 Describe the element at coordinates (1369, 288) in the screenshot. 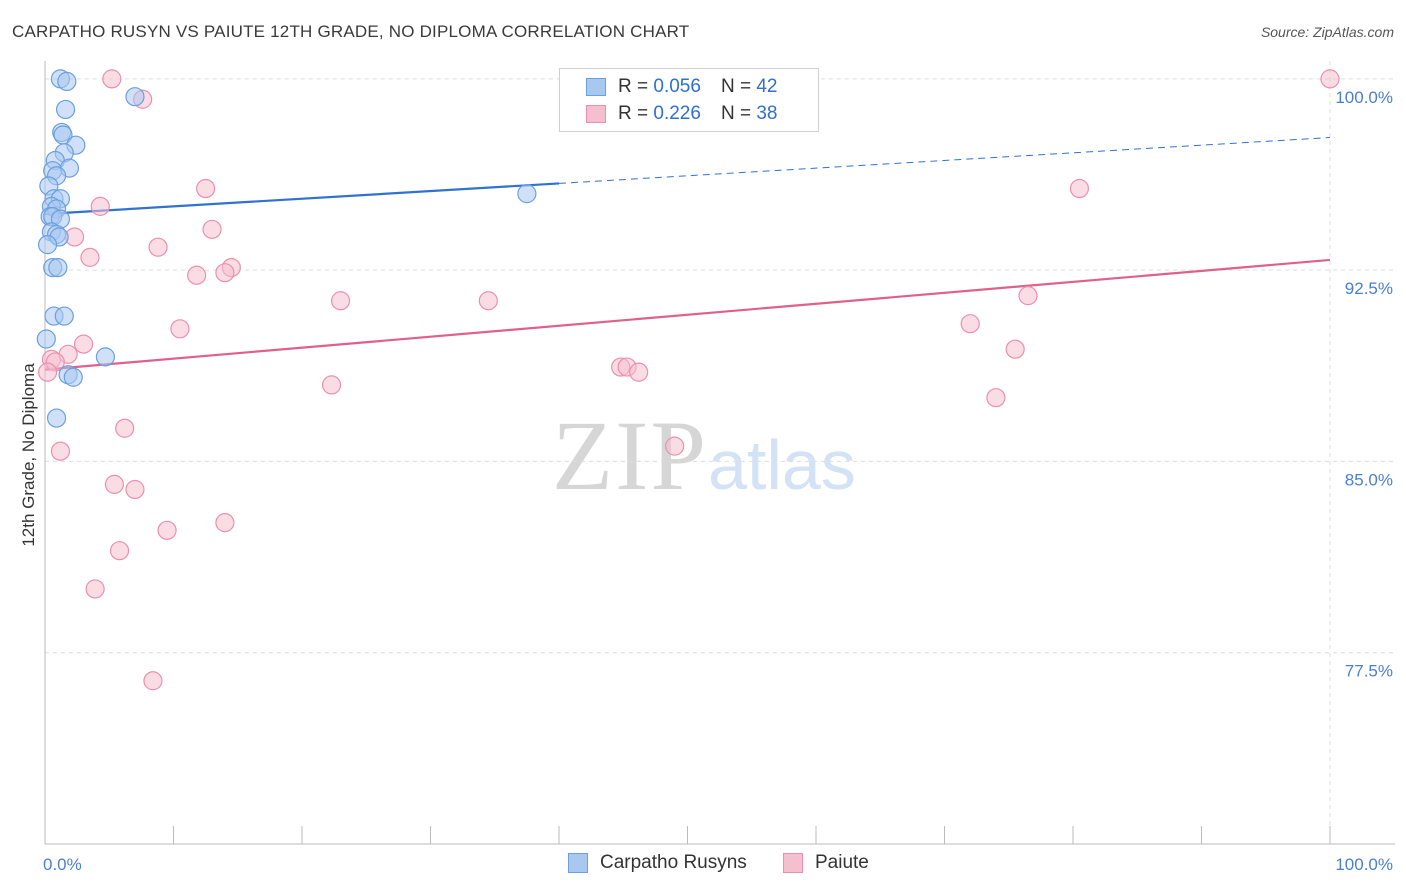

I see `y-tick-label: 92.5%` at that location.